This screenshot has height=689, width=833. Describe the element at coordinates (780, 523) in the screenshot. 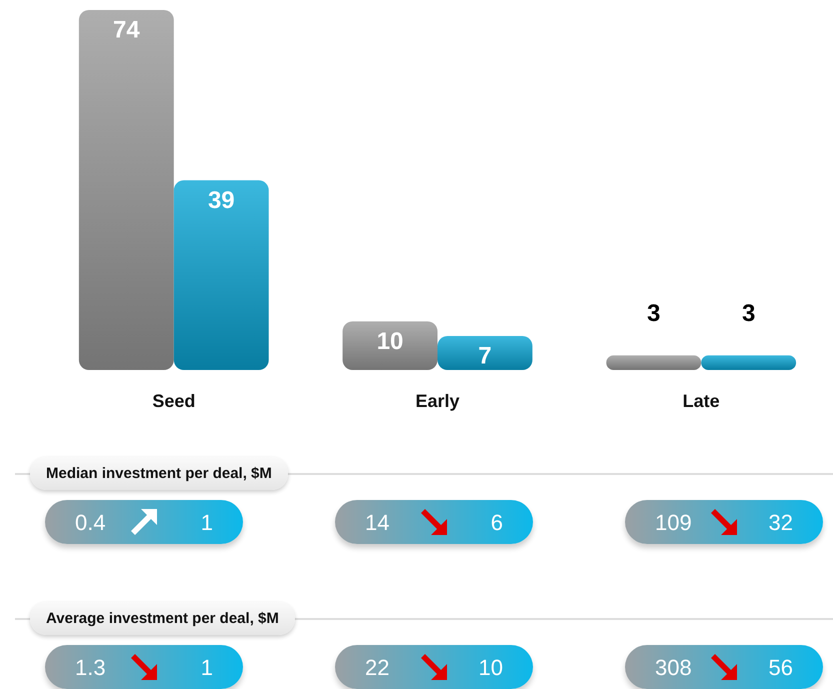

I see `text: 32` at that location.